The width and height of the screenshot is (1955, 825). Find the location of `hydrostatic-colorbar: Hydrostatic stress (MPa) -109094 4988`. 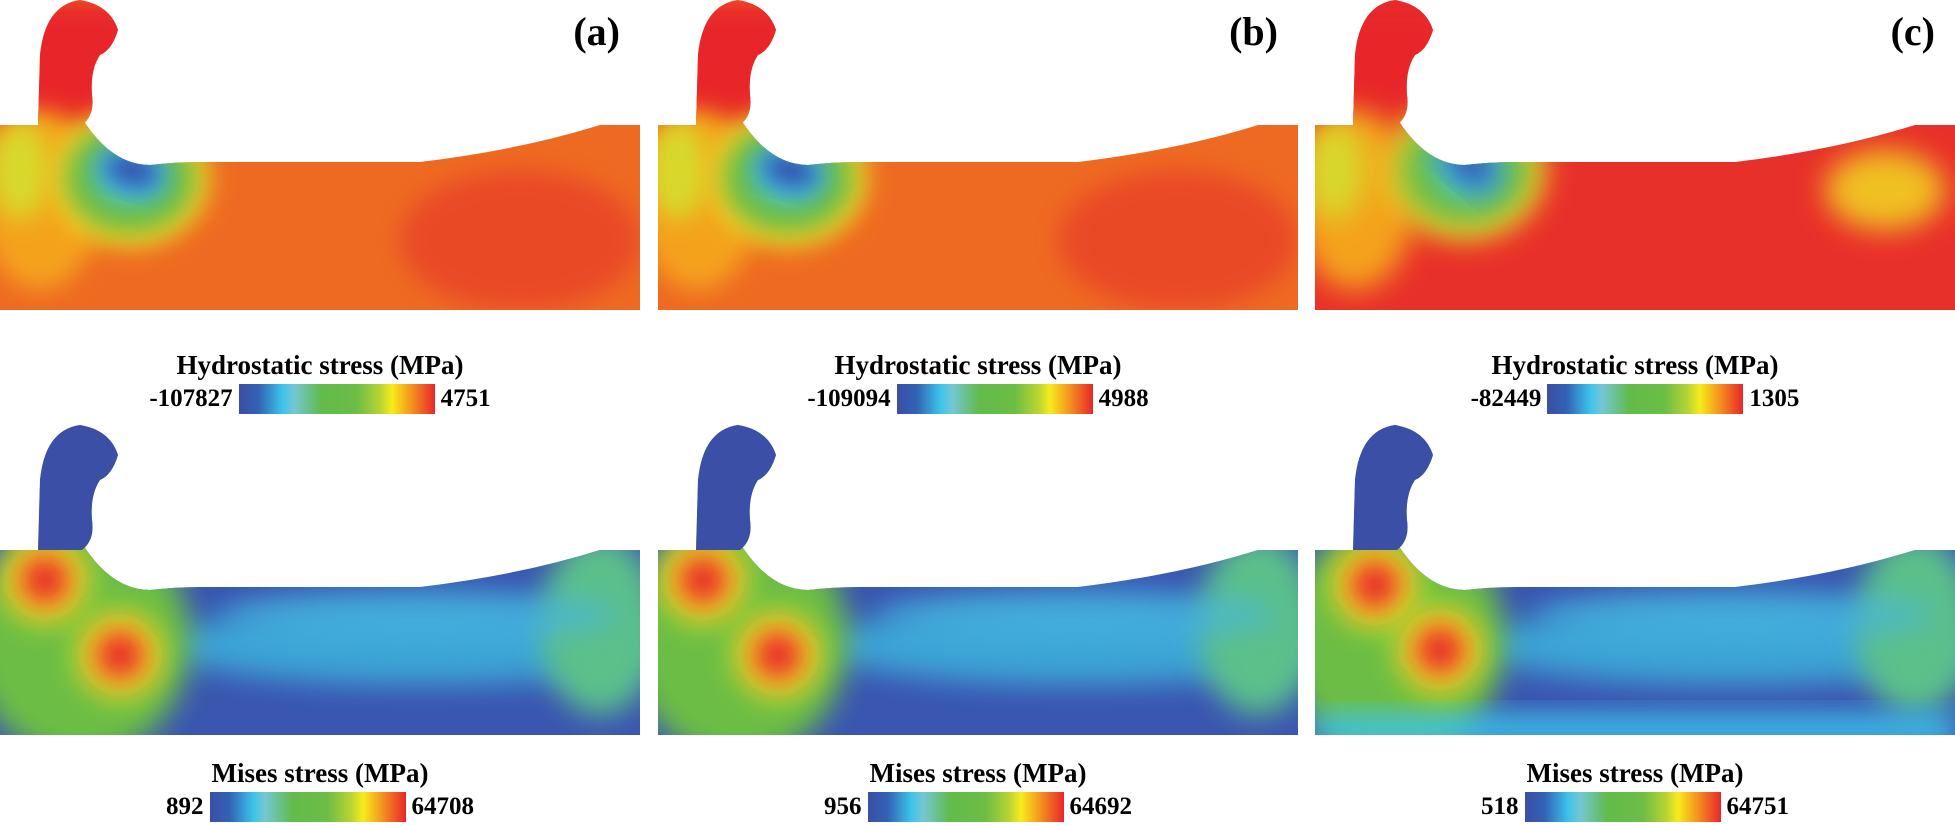

hydrostatic-colorbar: Hydrostatic stress (MPa) -109094 4988 is located at coordinates (978, 382).